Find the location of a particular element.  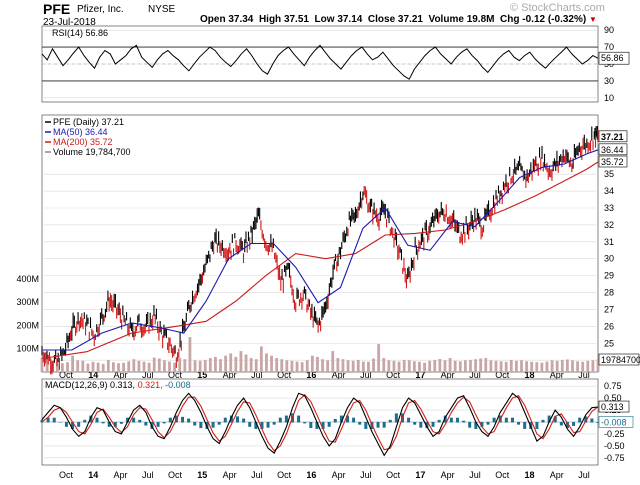

rsi-tick-label: 10 is located at coordinates (609, 98).